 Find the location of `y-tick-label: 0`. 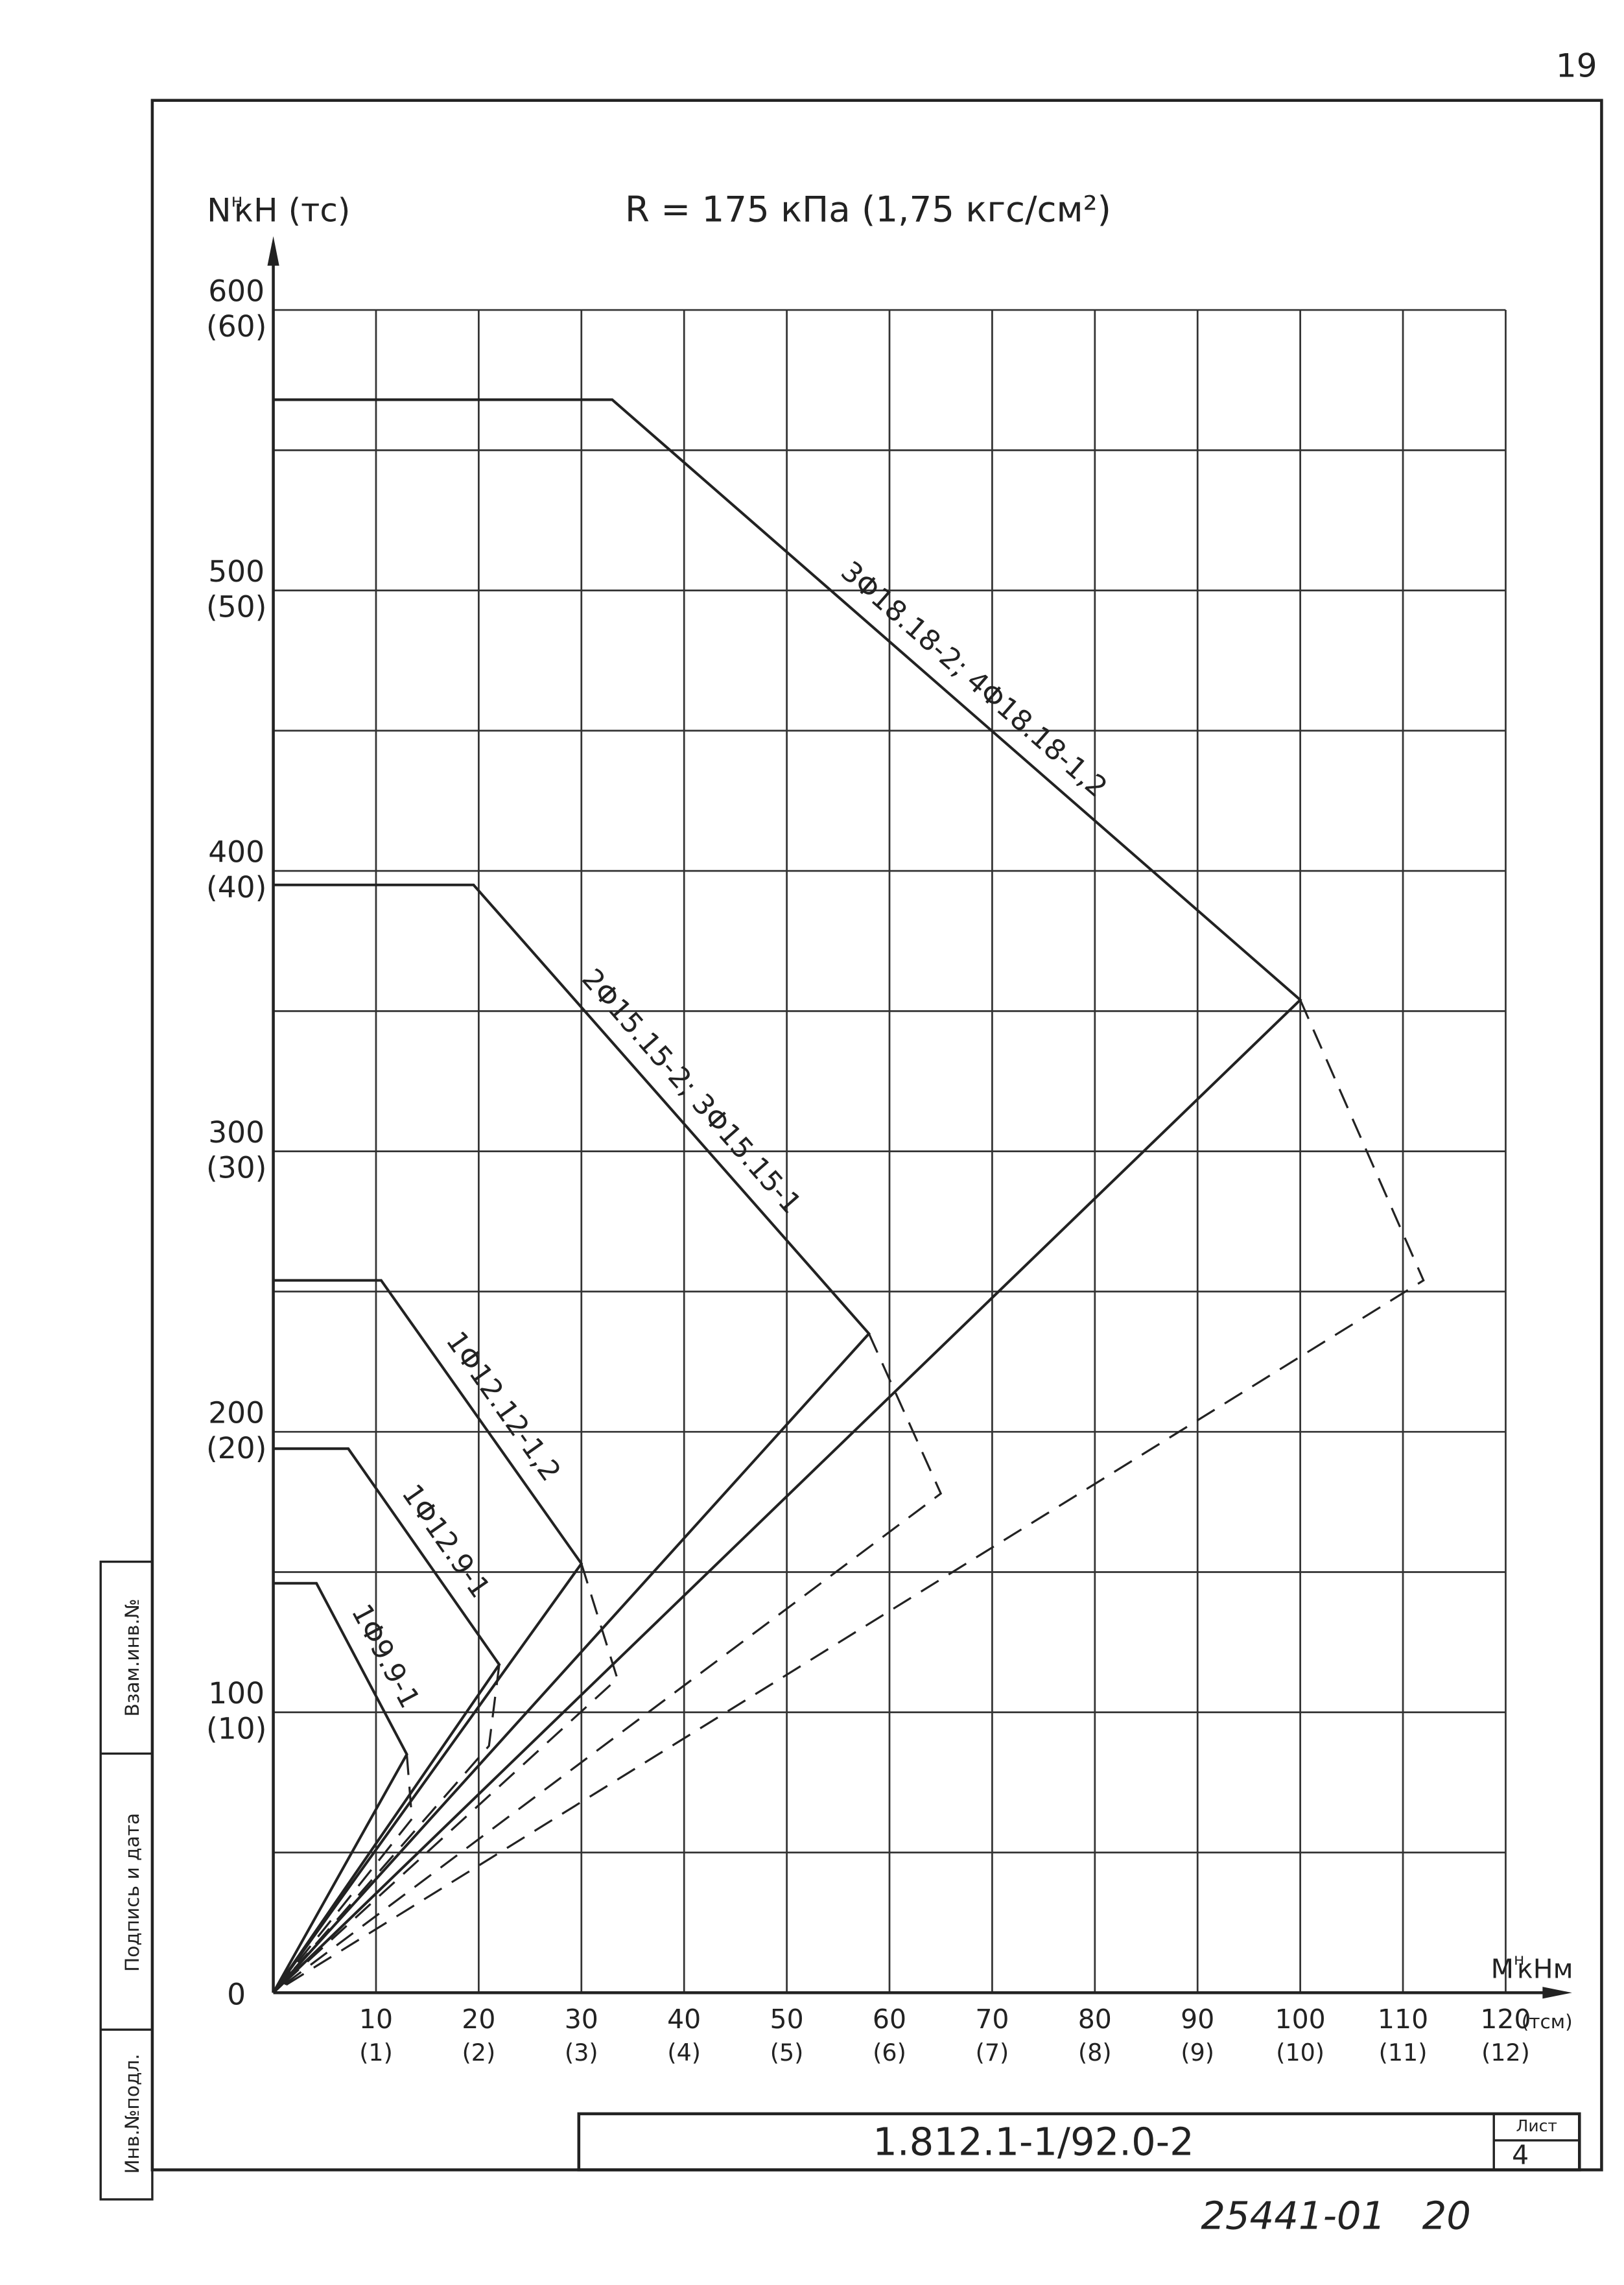

y-tick-label: 0 is located at coordinates (236, 1994).